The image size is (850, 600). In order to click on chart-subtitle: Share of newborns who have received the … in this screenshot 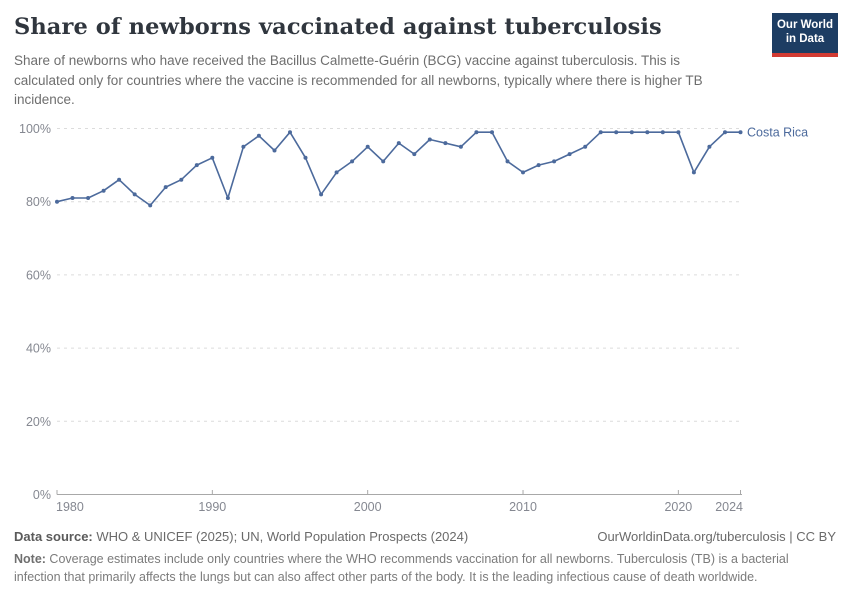, I will do `click(358, 80)`.